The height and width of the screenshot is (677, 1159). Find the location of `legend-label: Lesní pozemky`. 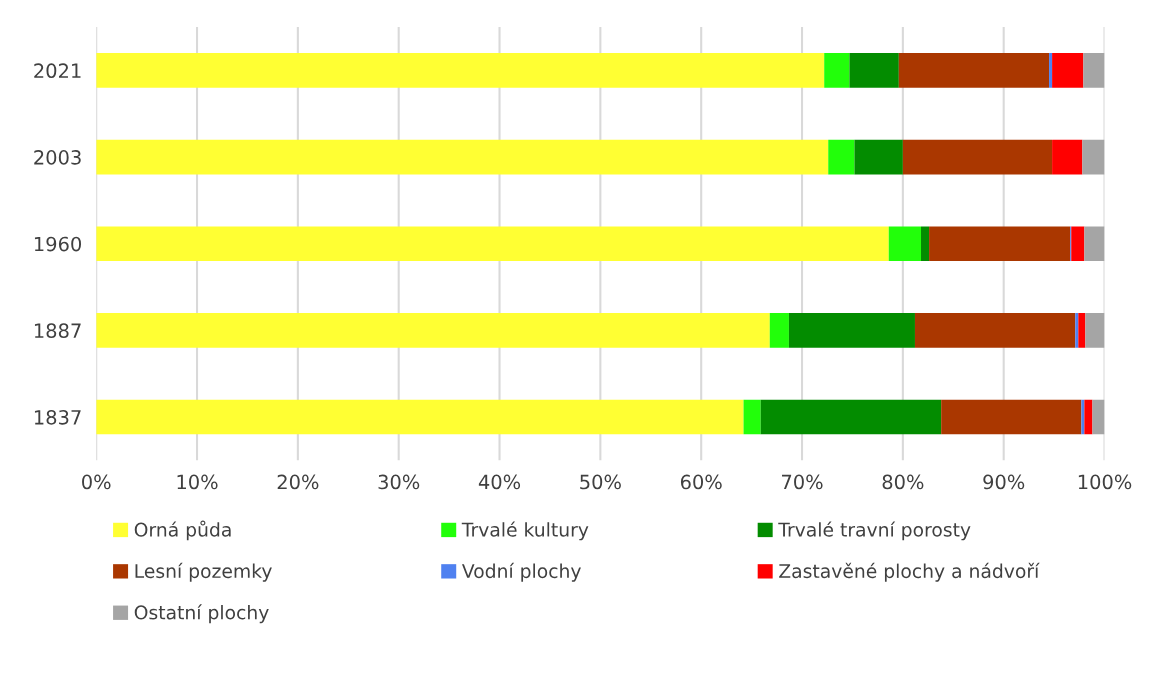

legend-label: Lesní pozemky is located at coordinates (203, 572).